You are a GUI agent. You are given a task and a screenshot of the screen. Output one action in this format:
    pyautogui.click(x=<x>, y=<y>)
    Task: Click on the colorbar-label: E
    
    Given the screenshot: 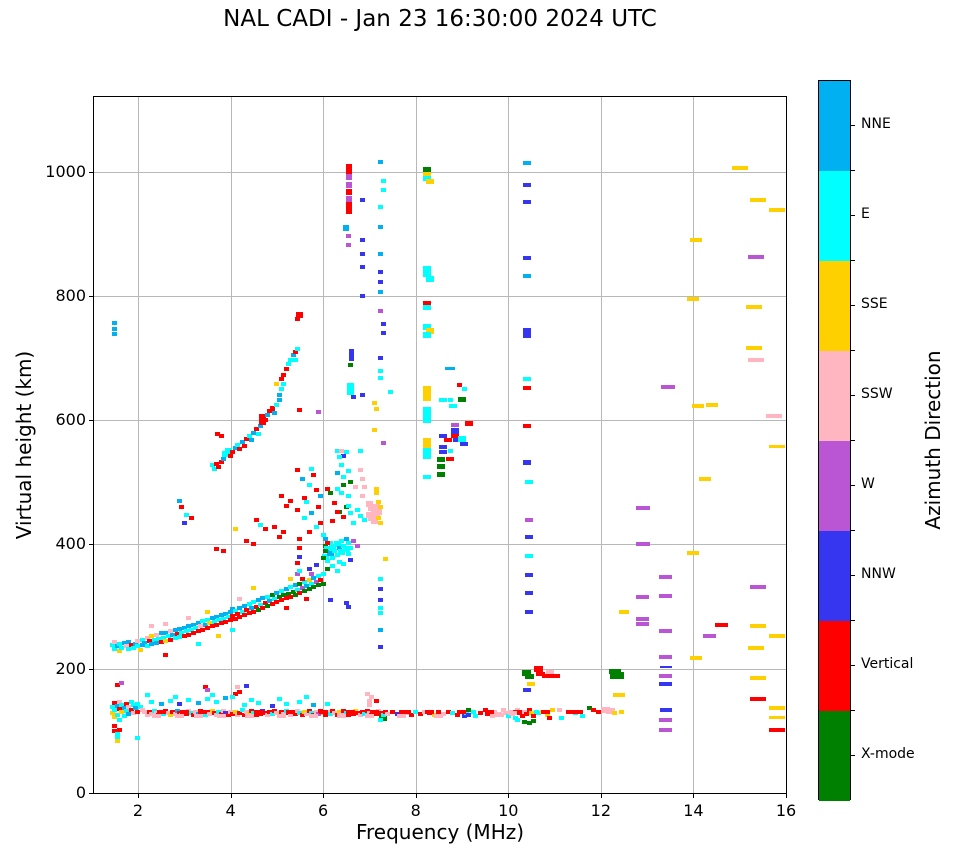 What is the action you would take?
    pyautogui.click(x=865, y=214)
    